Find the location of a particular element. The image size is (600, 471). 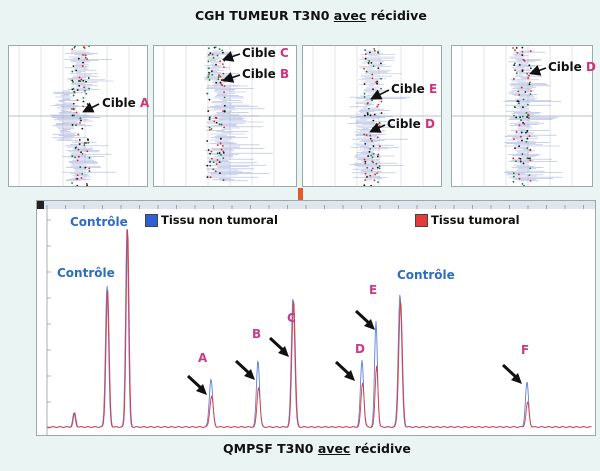

legend-tumor-label: Tissu tumoral is located at coordinates (475, 220).